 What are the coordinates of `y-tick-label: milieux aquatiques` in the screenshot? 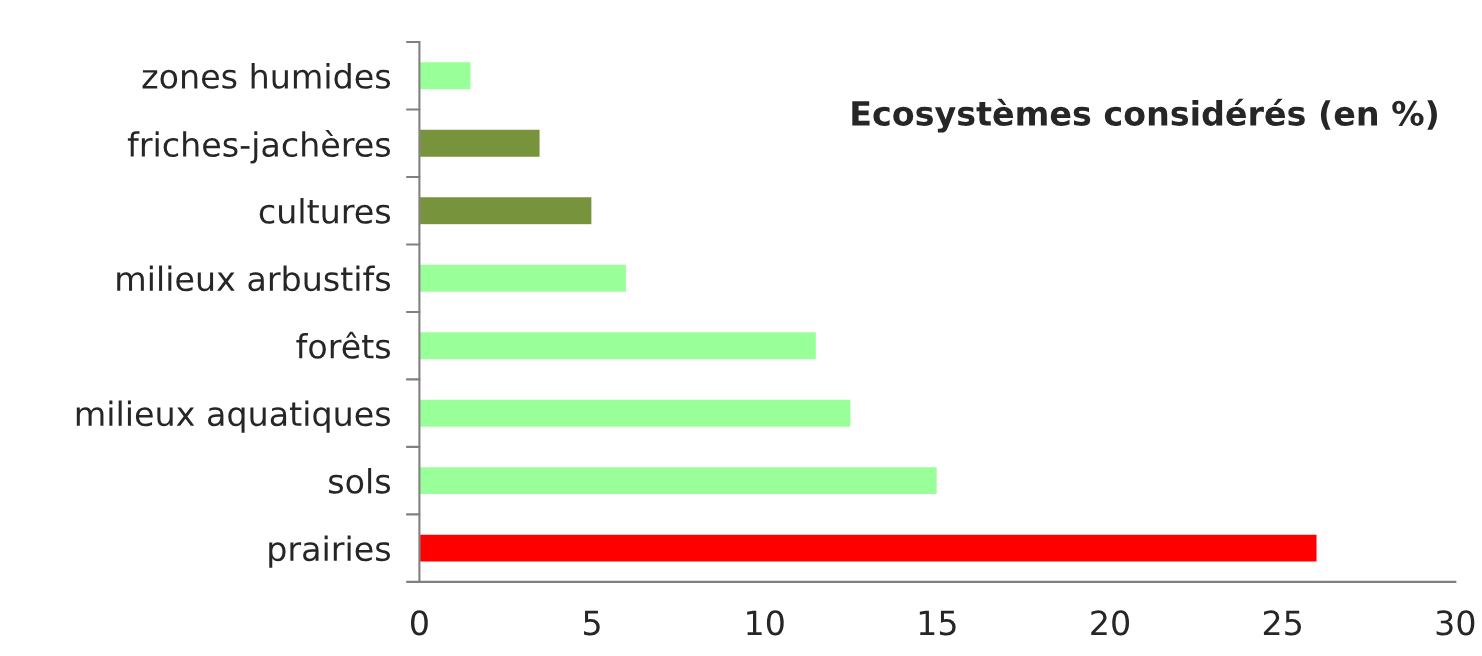 It's located at (233, 416).